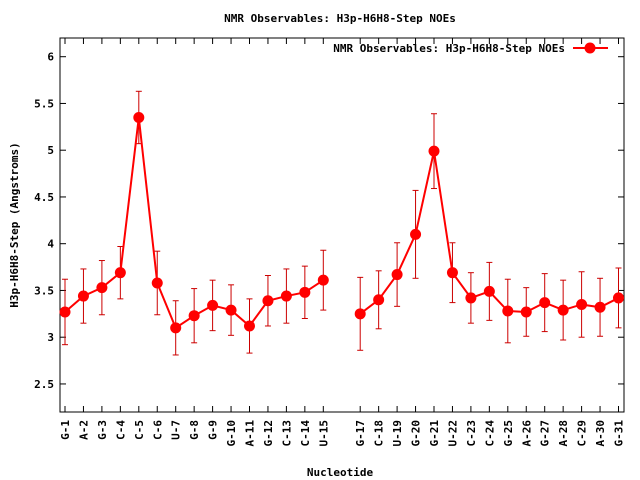 The height and width of the screenshot is (480, 640). What do you see at coordinates (508, 433) in the screenshot?
I see `x-tick-label: G-25` at bounding box center [508, 433].